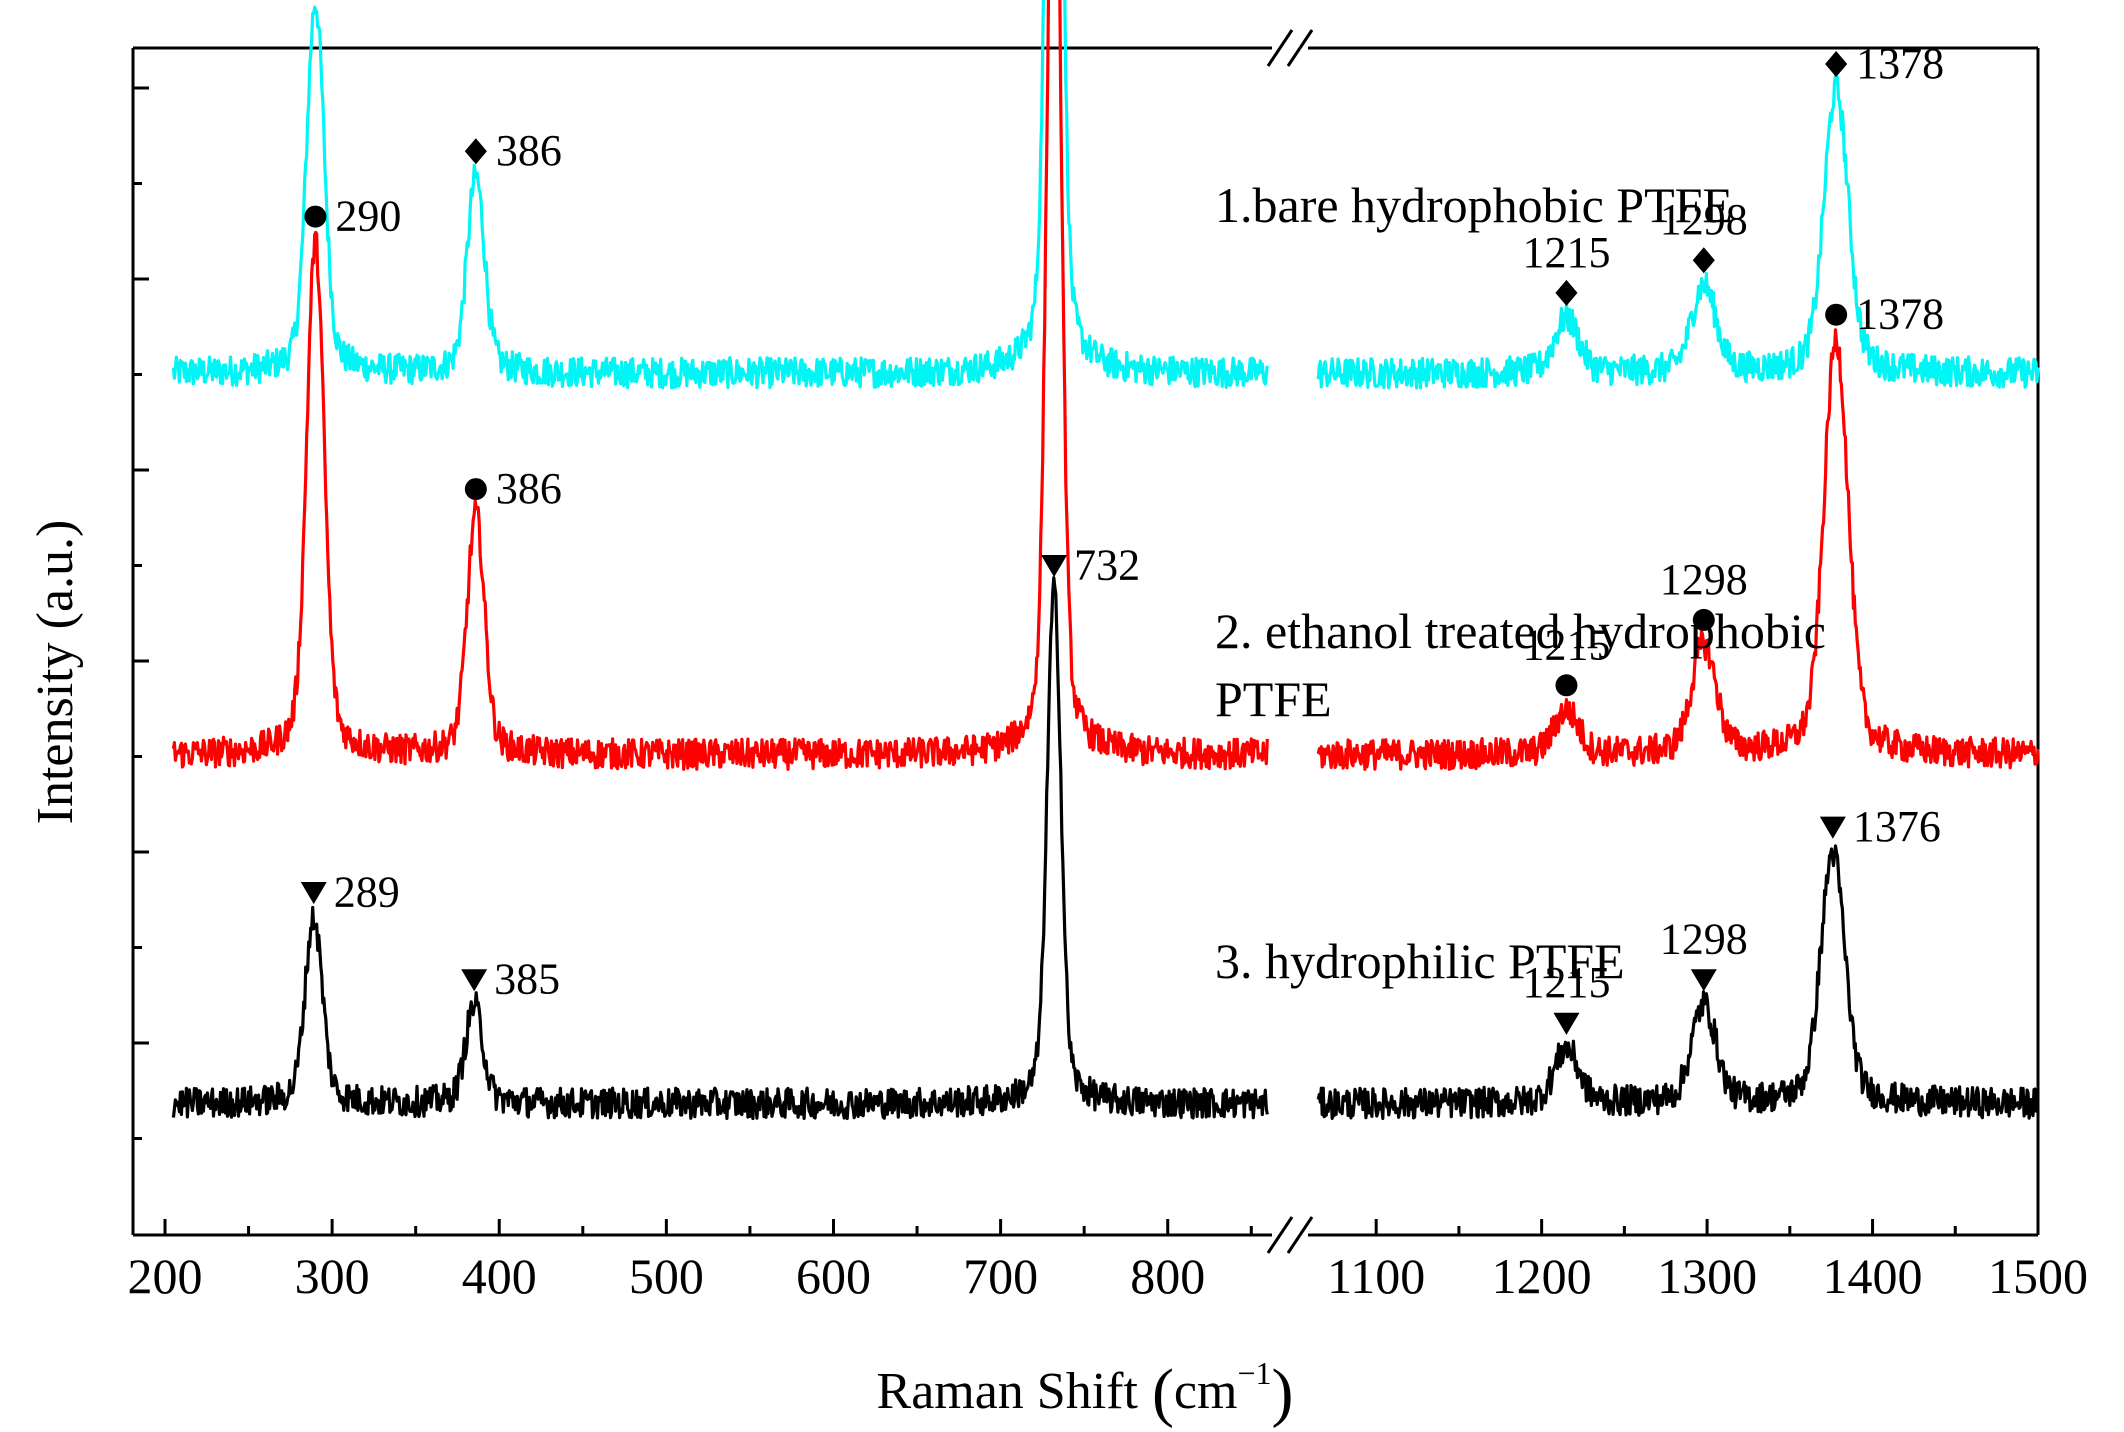 This screenshot has height=1432, width=2124. Describe the element at coordinates (1273, 699) in the screenshot. I see `series-label-2-line2: PTFE` at that location.